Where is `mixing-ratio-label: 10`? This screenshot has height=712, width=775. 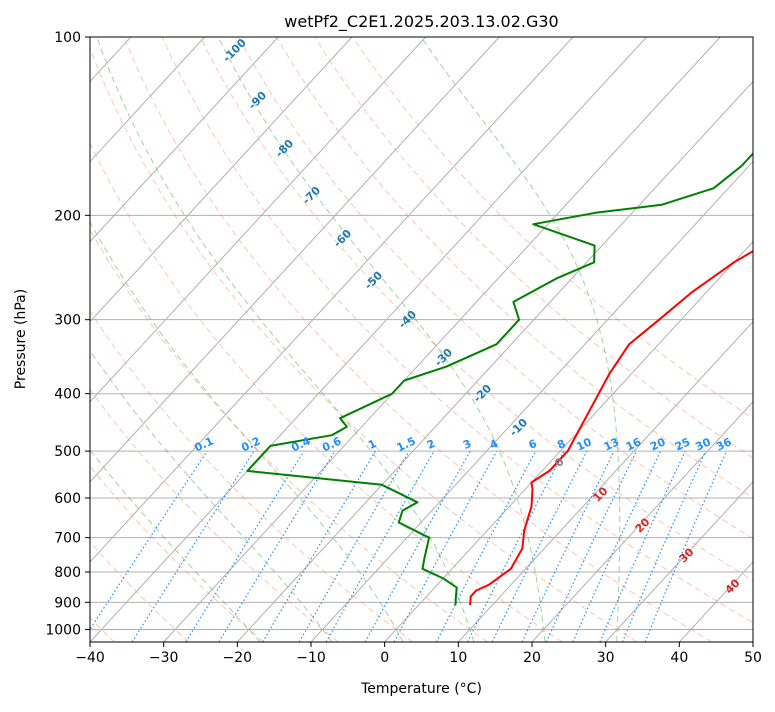 mixing-ratio-label: 10 is located at coordinates (584, 444).